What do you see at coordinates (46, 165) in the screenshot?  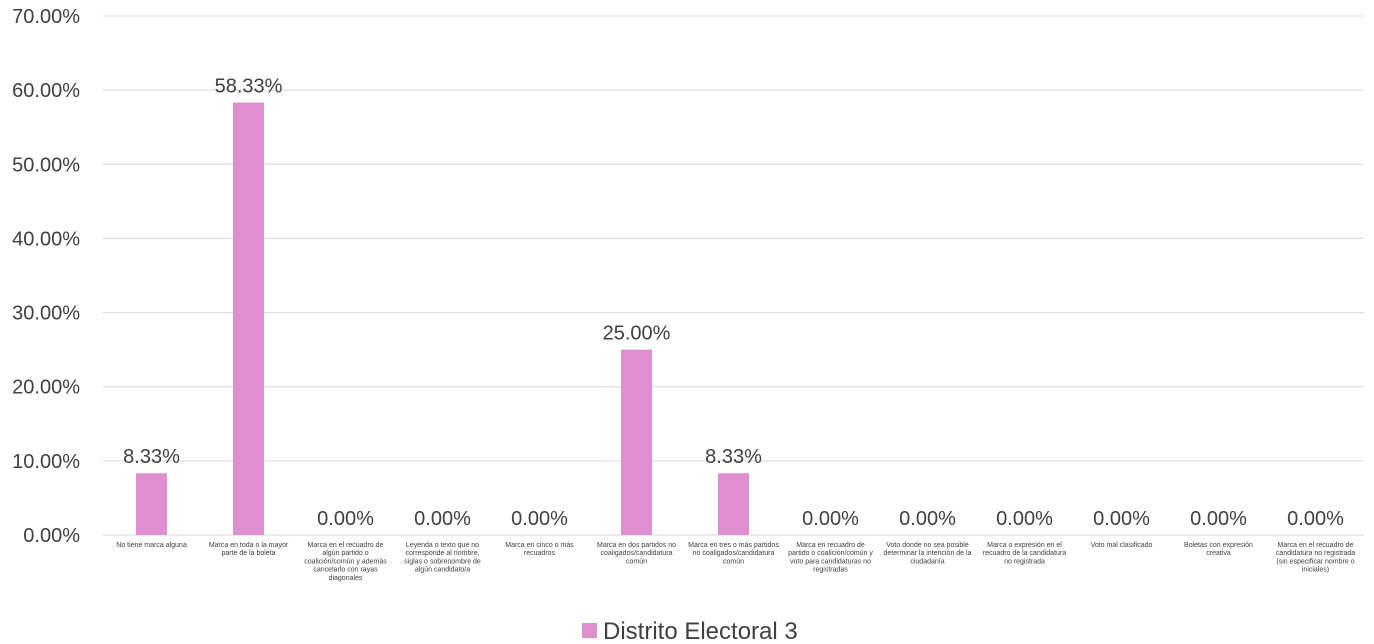 I see `y-tick-label: 50.00%` at bounding box center [46, 165].